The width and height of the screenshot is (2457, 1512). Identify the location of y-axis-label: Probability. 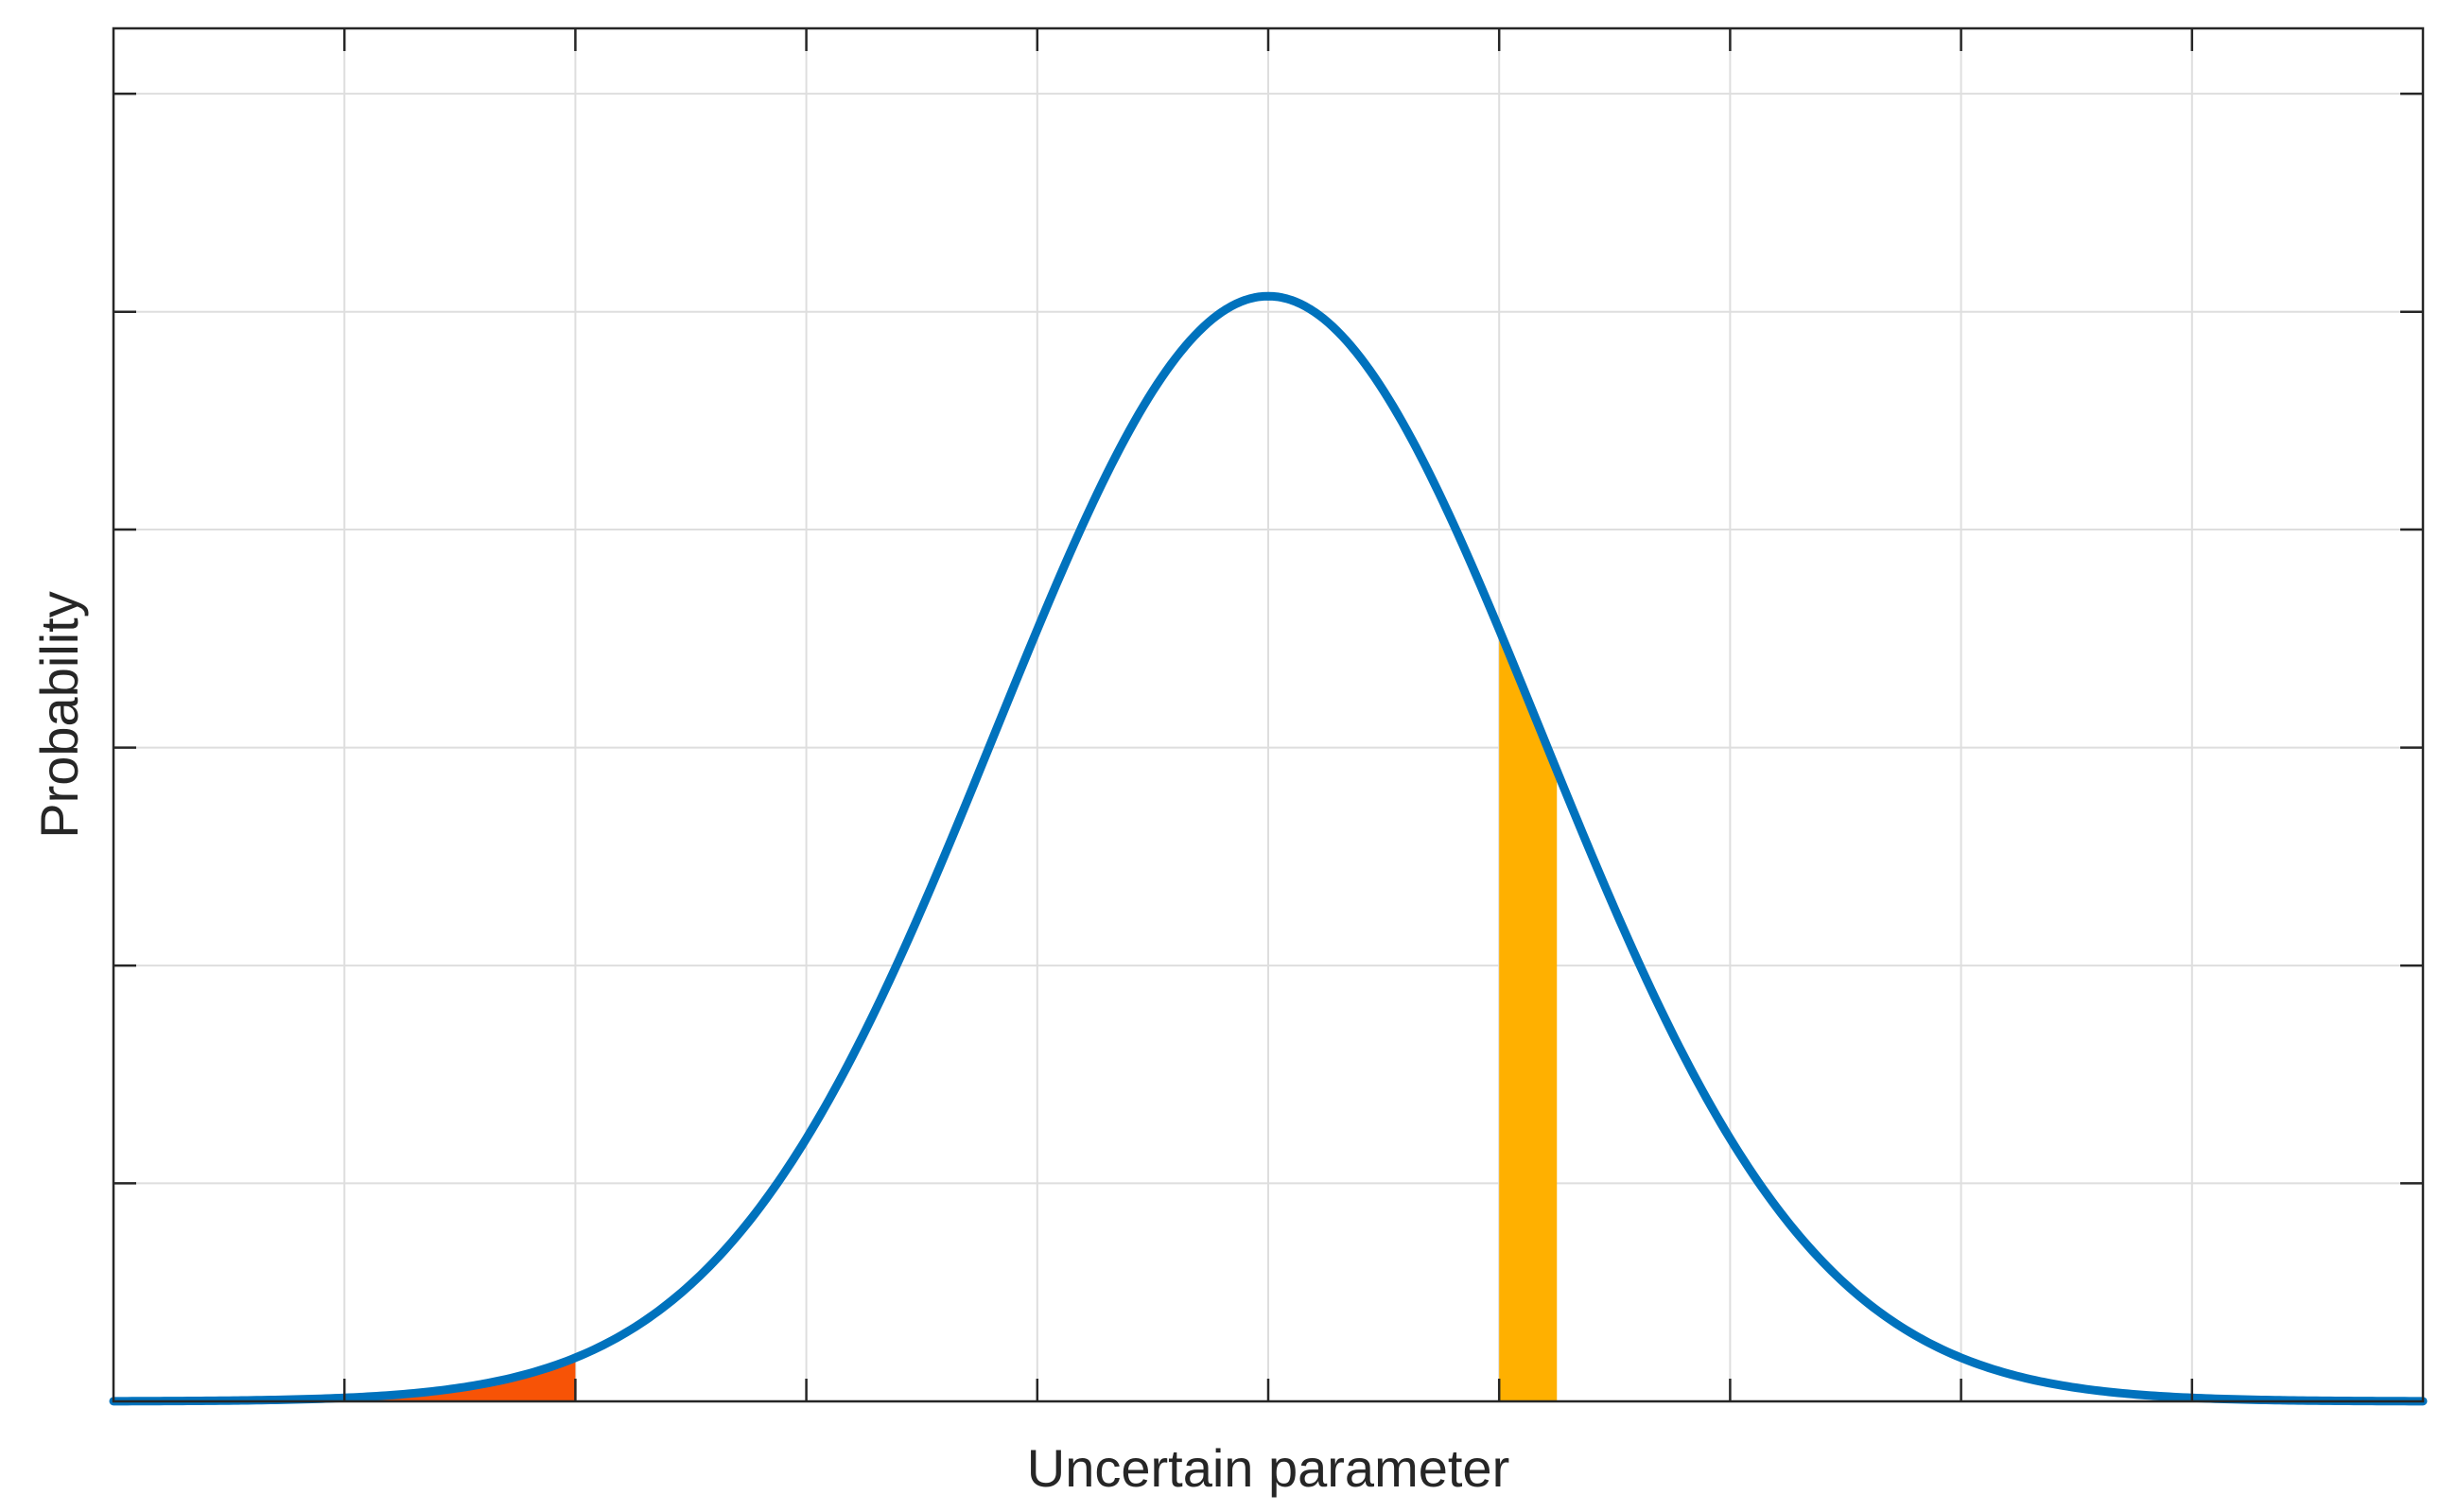
(59, 714).